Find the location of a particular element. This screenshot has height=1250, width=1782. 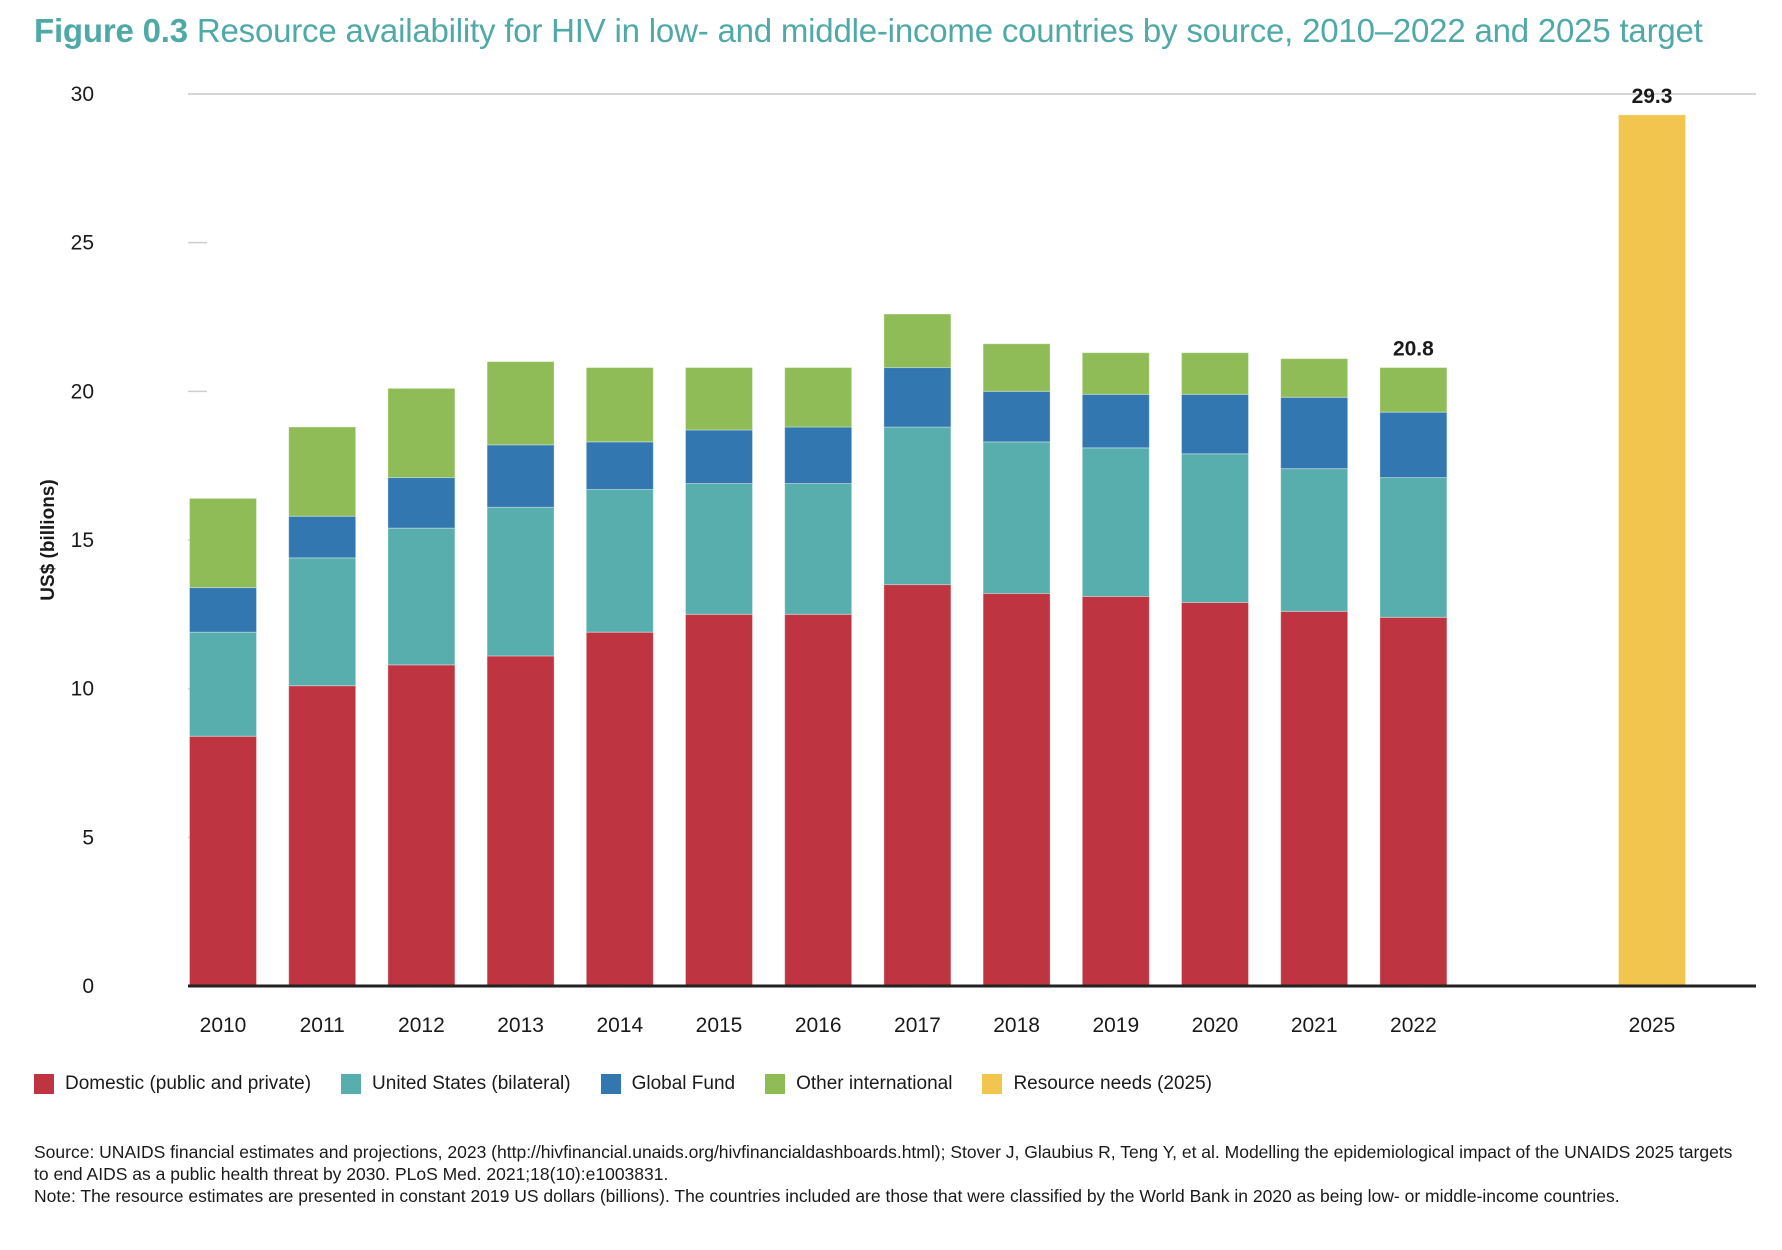

x-tick-label: 2017 is located at coordinates (917, 1025).